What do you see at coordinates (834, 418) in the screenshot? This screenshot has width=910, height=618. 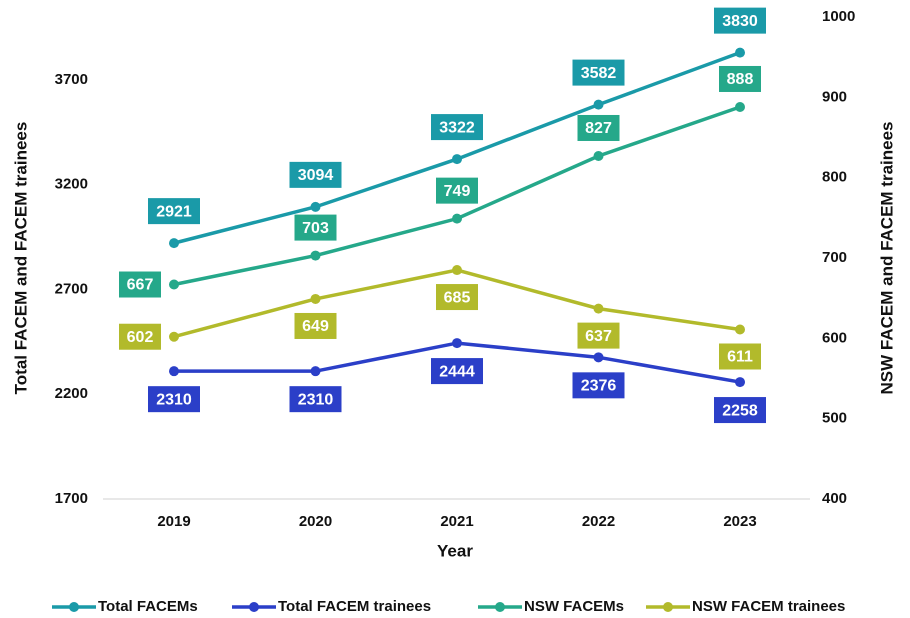 I see `y2-tick-label: 500` at bounding box center [834, 418].